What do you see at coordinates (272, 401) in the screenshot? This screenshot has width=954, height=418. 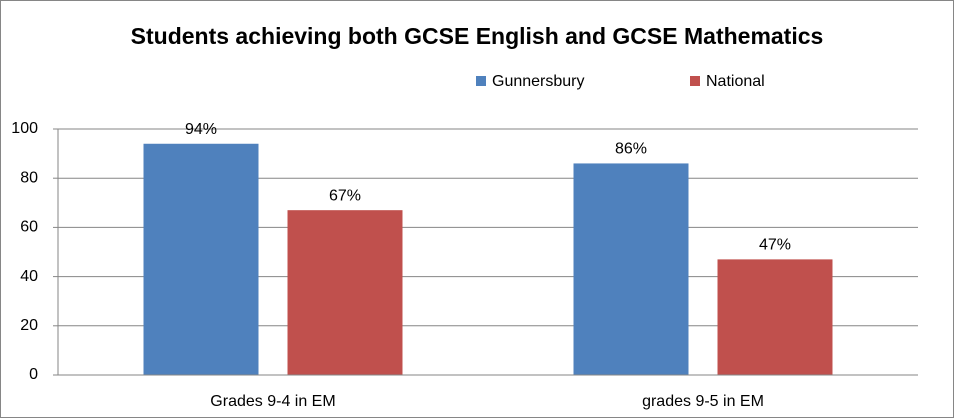 I see `x-tick-label: Grades 9-4 in EM` at bounding box center [272, 401].